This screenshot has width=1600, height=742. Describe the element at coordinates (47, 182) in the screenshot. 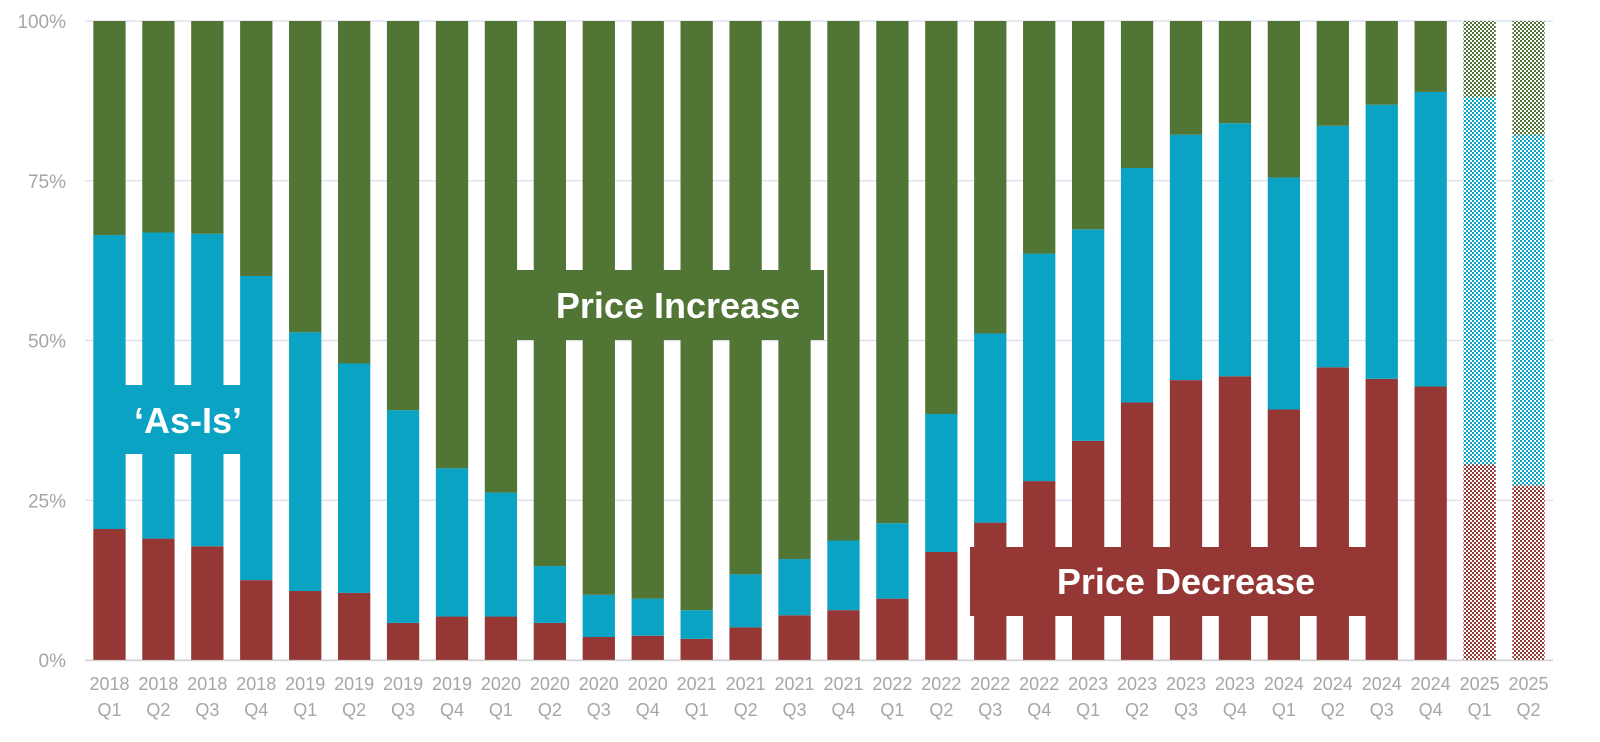

I see `y-tick-label: 75%` at that location.